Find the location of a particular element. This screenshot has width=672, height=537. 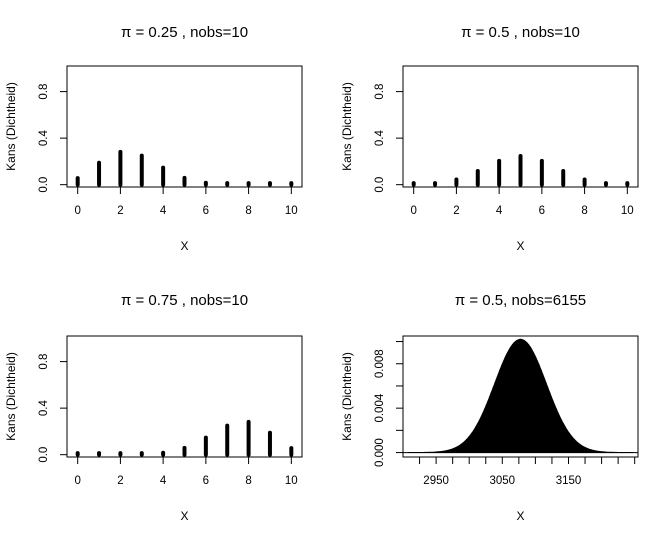

chart-title: π = 0.5, nobs=6155 is located at coordinates (520, 300).